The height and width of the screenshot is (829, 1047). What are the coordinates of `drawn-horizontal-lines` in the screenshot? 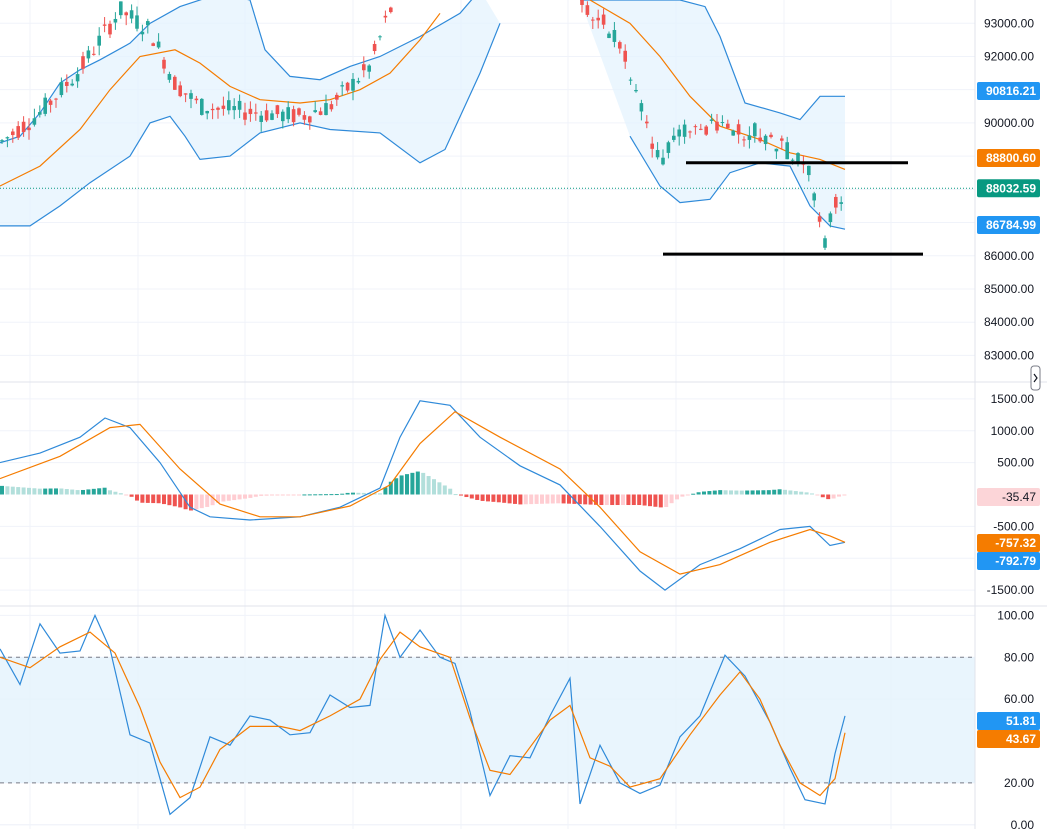 It's located at (793, 208).